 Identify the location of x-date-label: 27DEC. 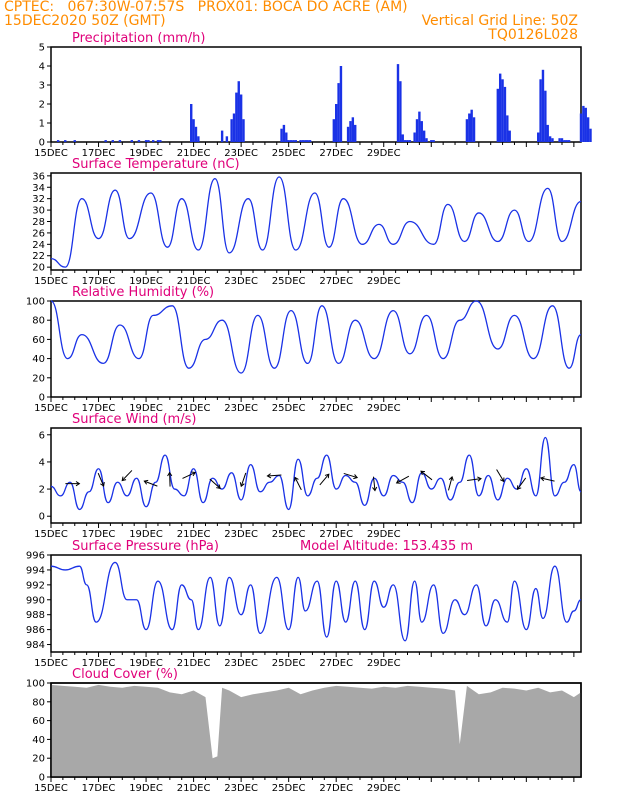
(336, 153).